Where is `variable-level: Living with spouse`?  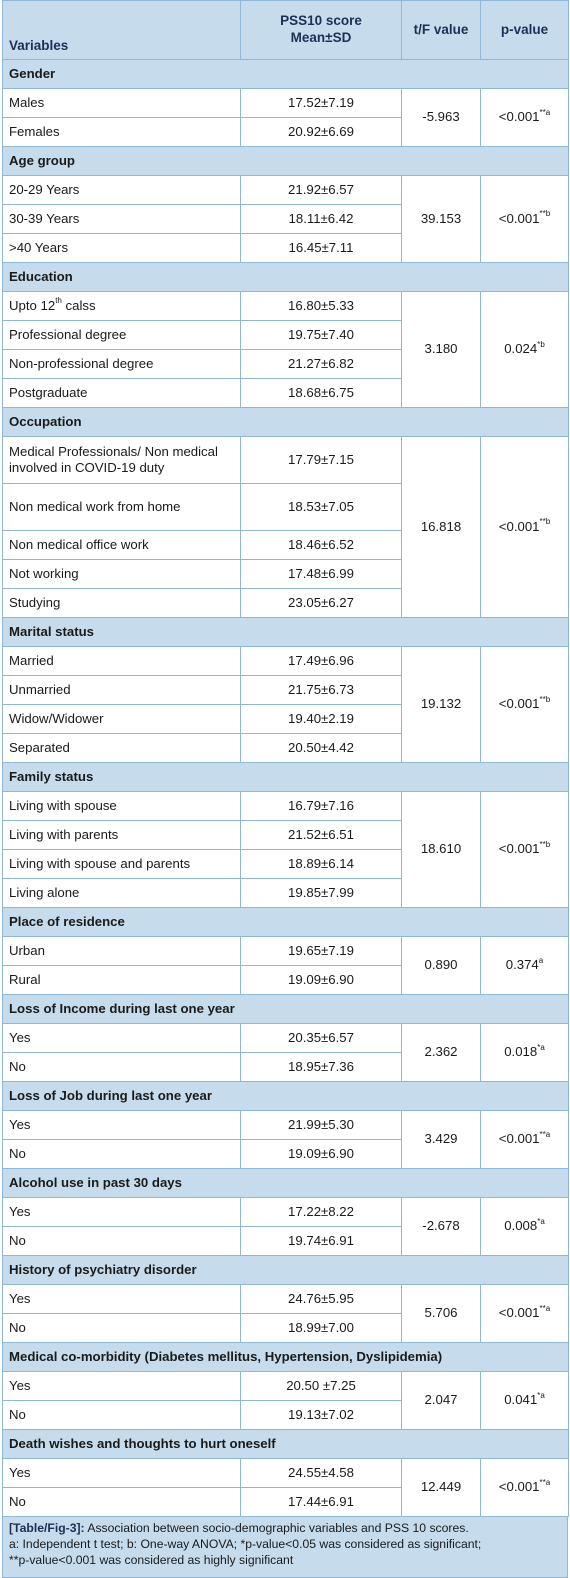 variable-level: Living with spouse is located at coordinates (121, 806).